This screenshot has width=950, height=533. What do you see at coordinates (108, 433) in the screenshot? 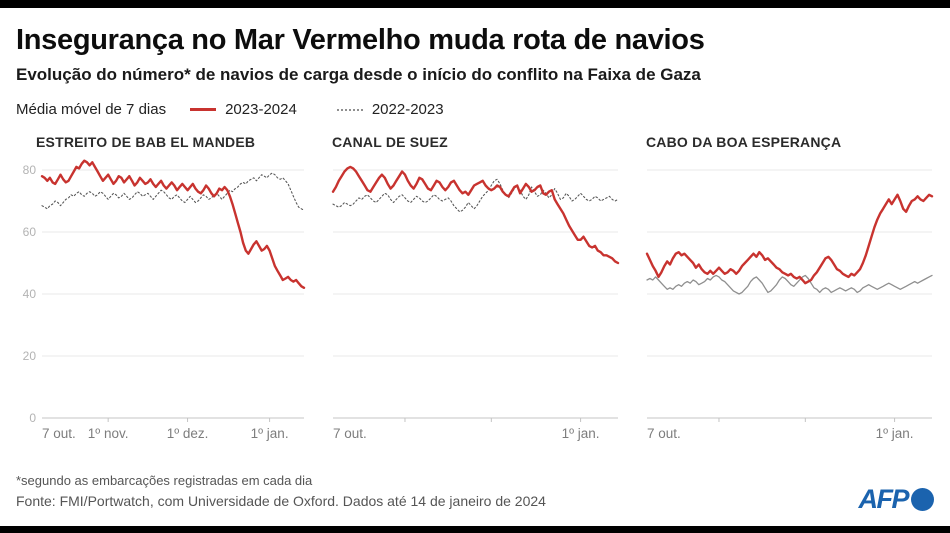
I see `svg-text: 1º nov.` at bounding box center [108, 433].